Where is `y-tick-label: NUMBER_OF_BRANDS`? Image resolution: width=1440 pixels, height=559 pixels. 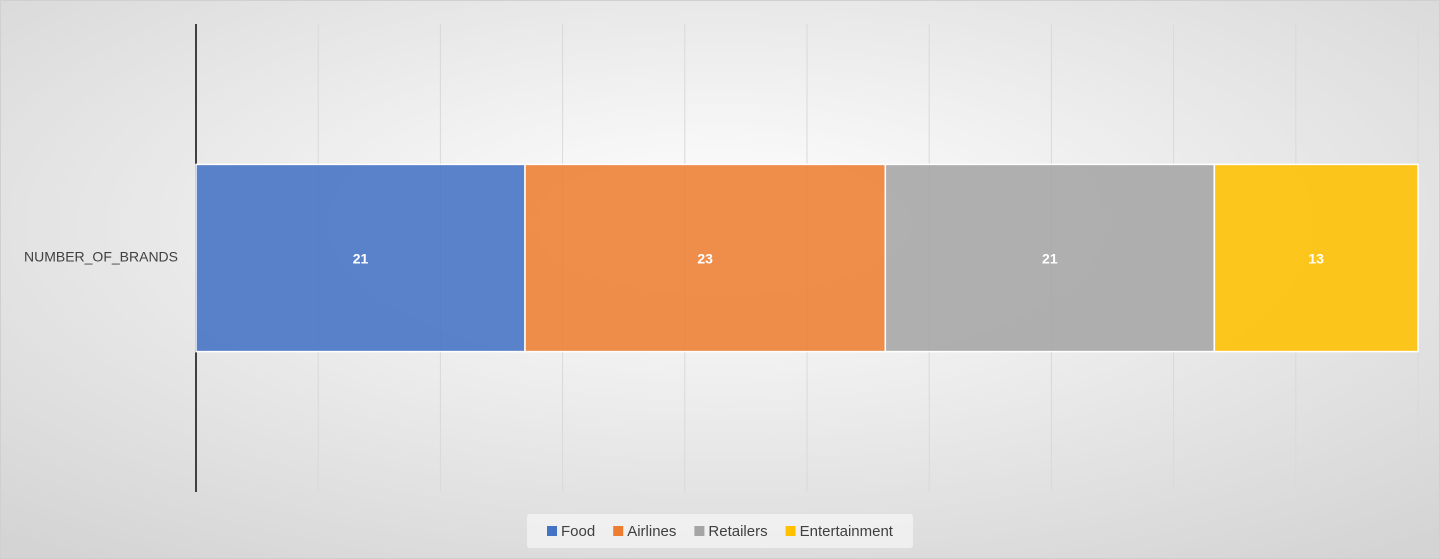 y-tick-label: NUMBER_OF_BRANDS is located at coordinates (101, 257).